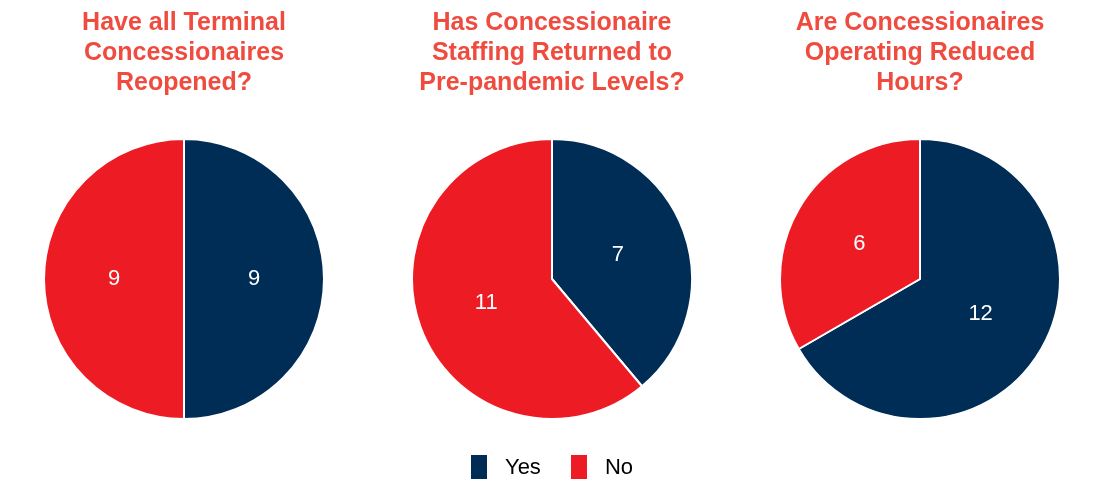 Image resolution: width=1104 pixels, height=493 pixels. What do you see at coordinates (486, 301) in the screenshot?
I see `data-label: 11` at bounding box center [486, 301].